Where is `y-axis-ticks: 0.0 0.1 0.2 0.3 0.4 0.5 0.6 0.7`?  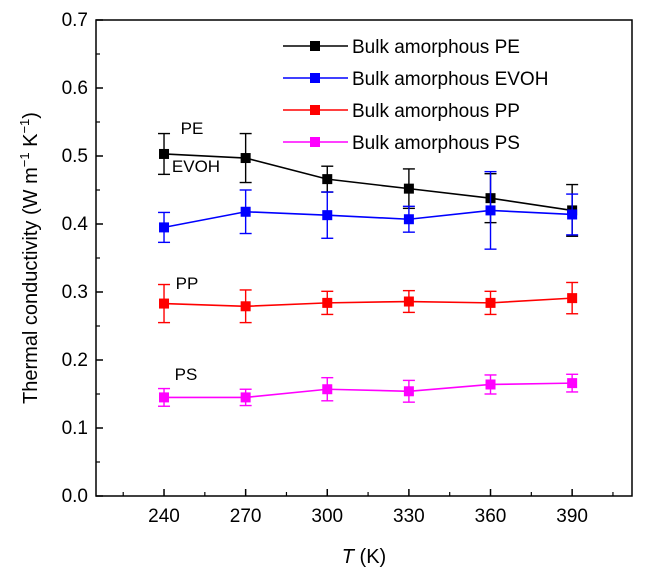 y-axis-ticks: 0.0 0.1 0.2 0.3 0.4 0.5 0.6 0.7 is located at coordinates (82, 258).